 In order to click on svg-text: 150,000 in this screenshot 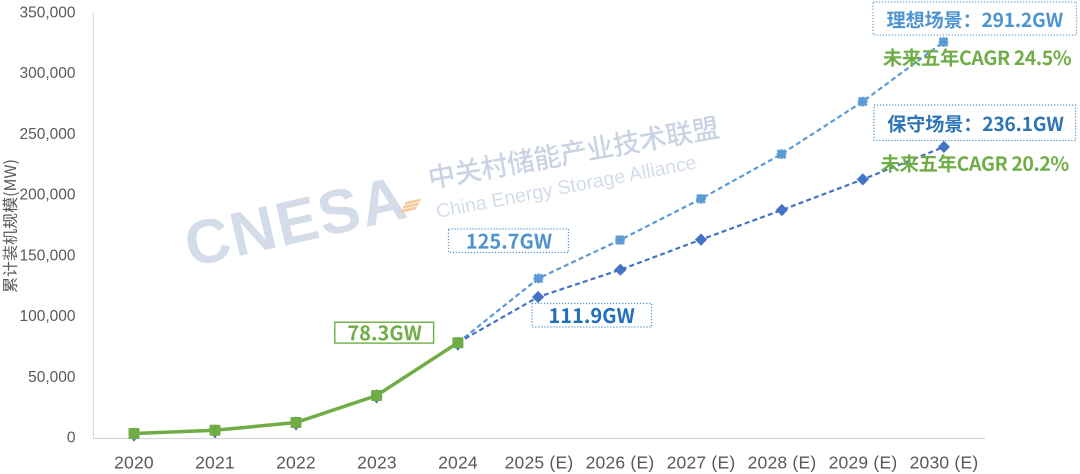, I will do `click(47, 255)`.